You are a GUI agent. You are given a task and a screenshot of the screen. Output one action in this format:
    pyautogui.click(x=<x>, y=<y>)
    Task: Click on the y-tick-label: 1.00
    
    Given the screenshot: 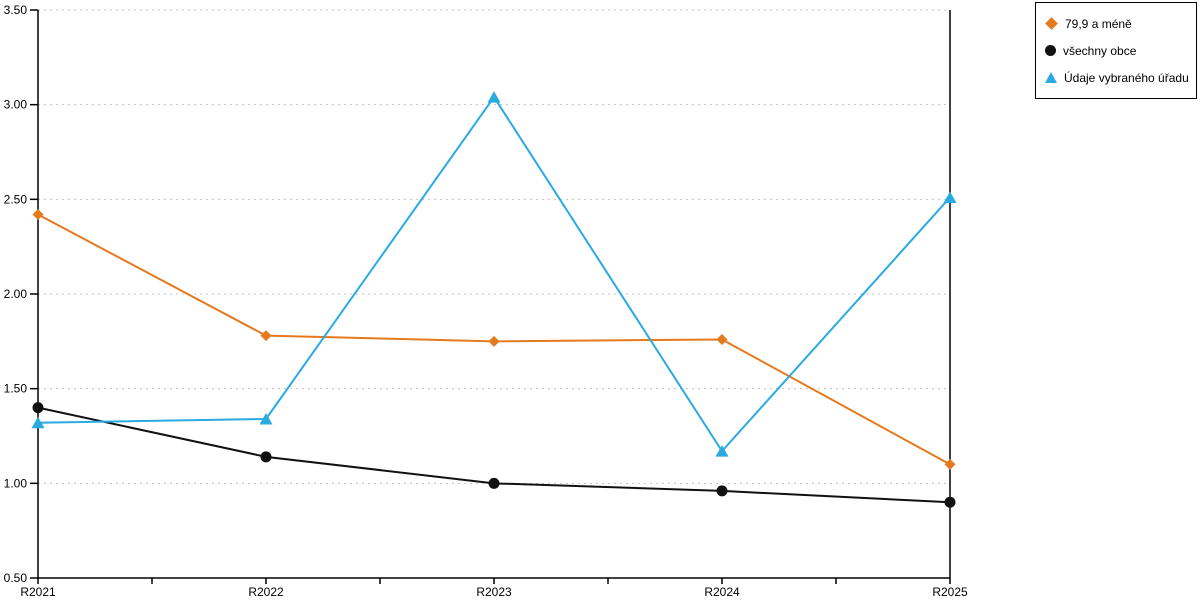 What is the action you would take?
    pyautogui.click(x=16, y=483)
    